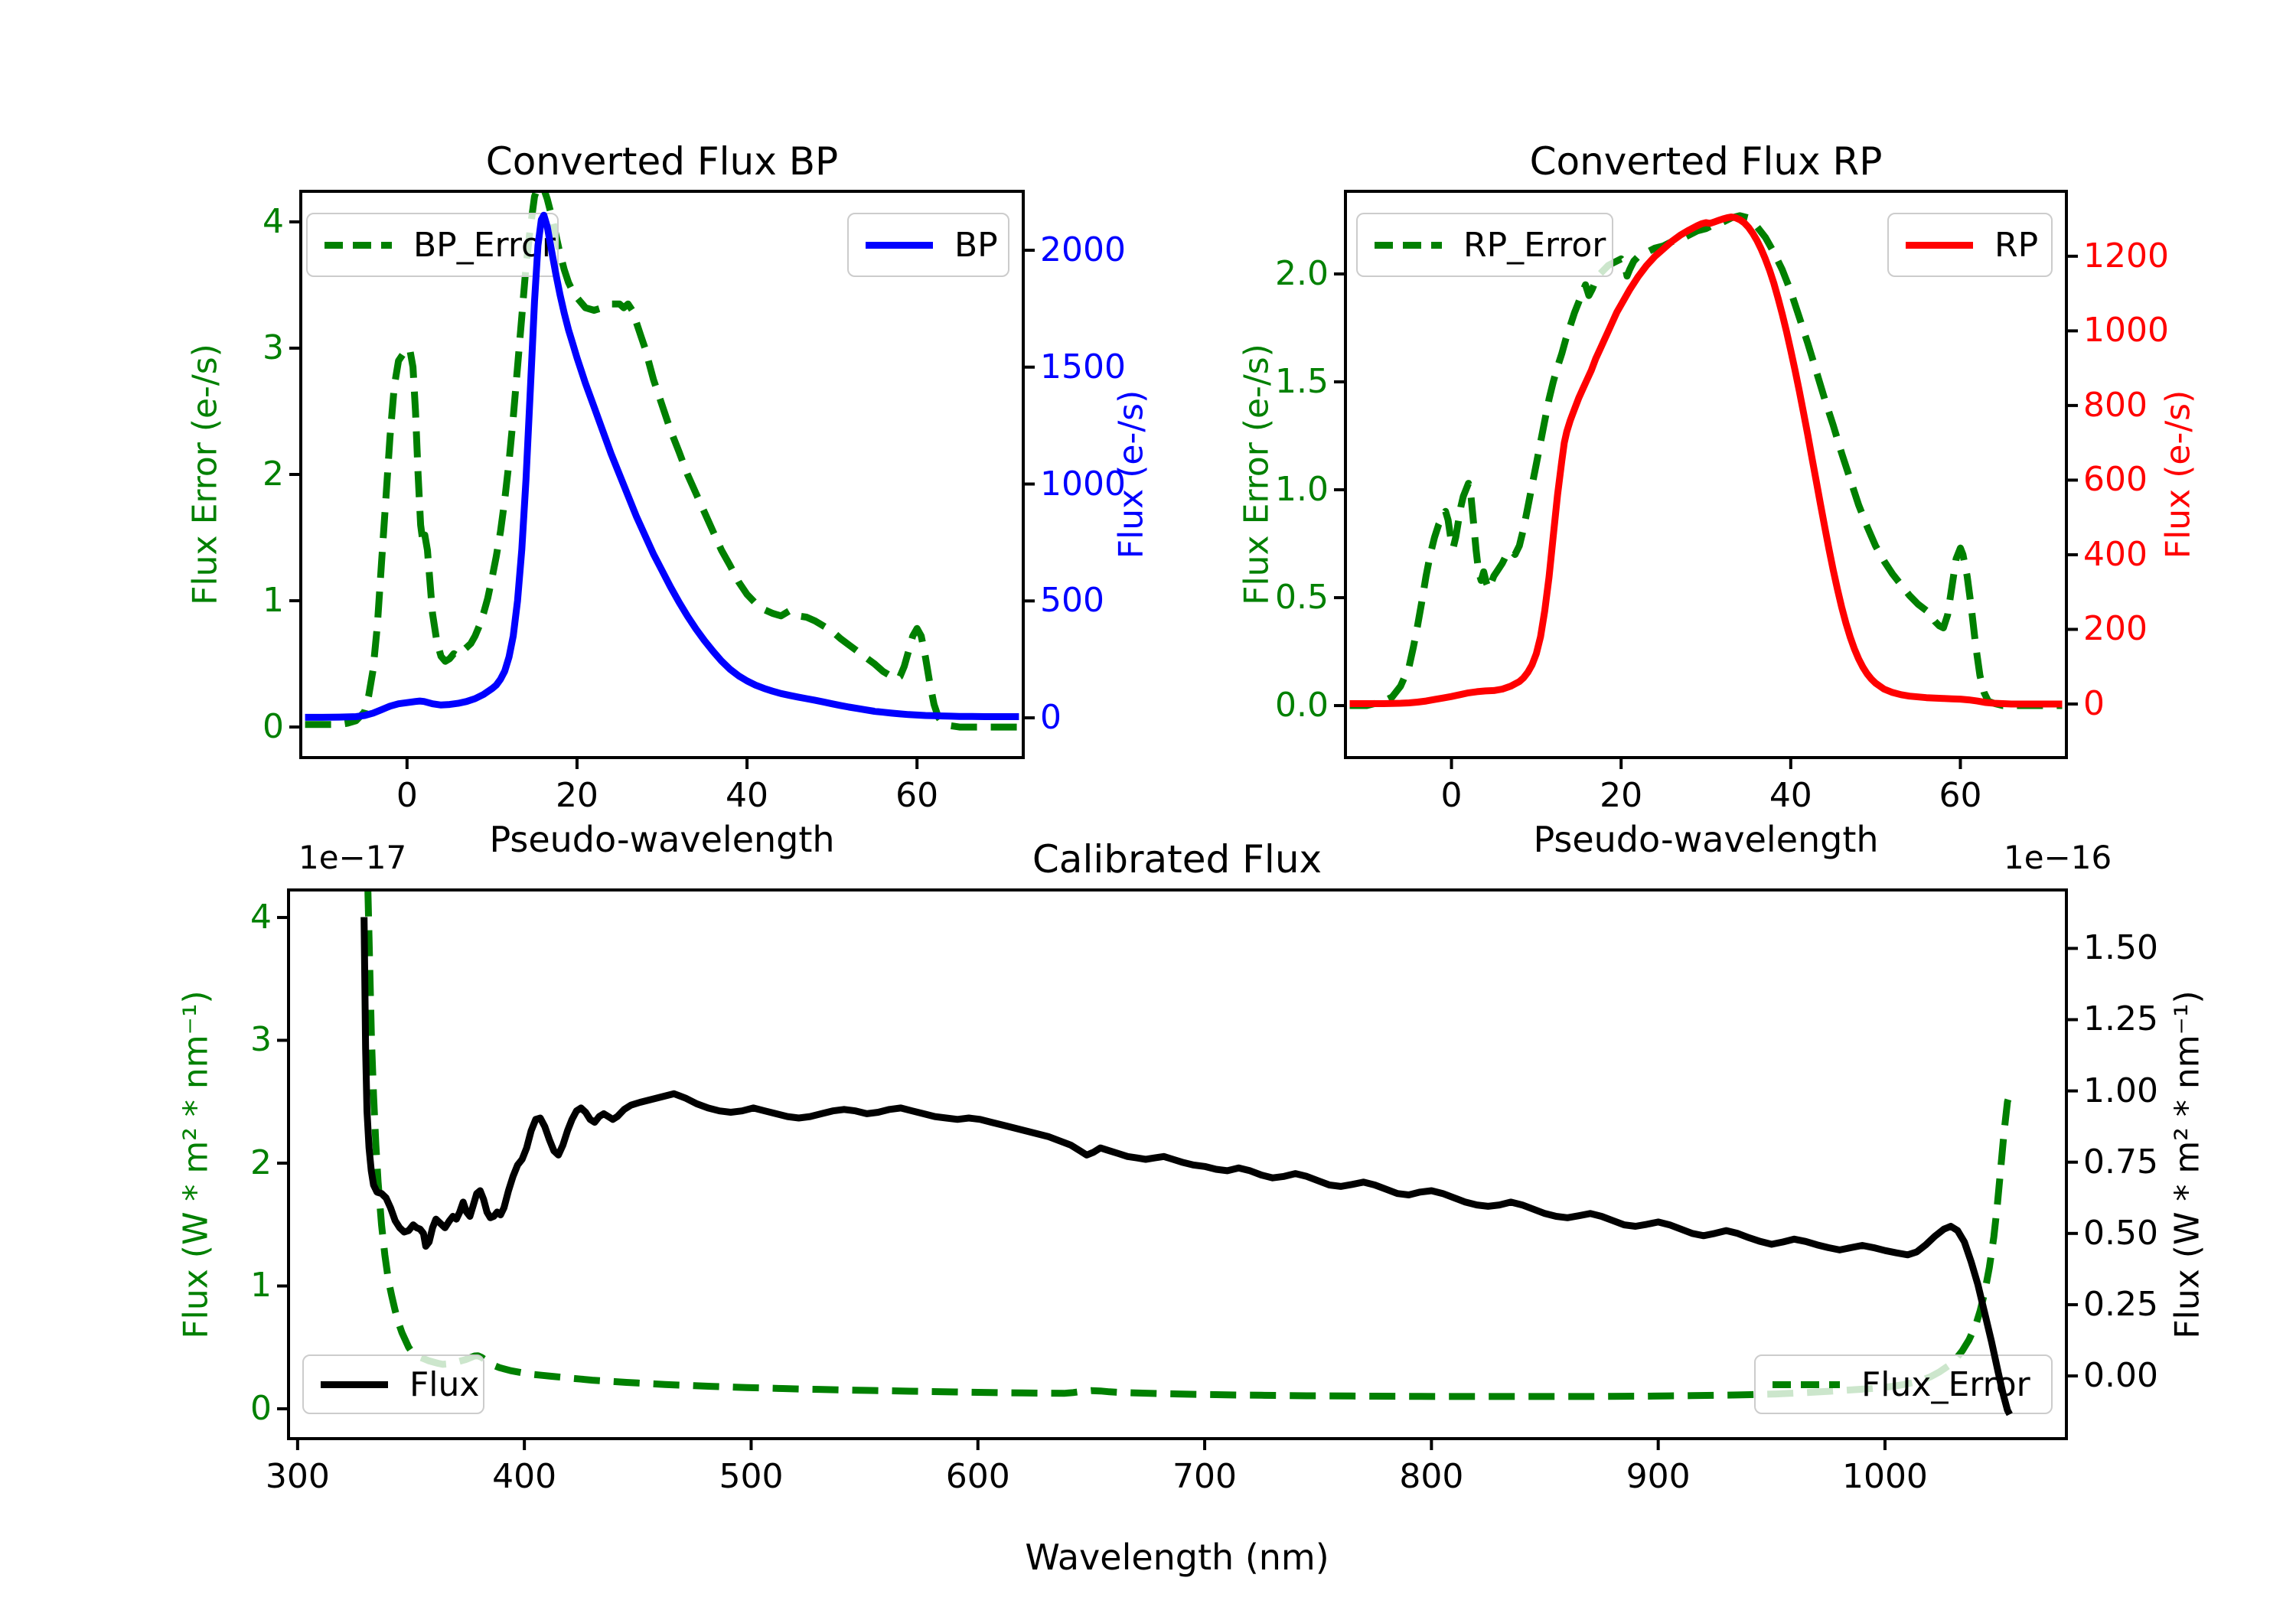  Describe the element at coordinates (1205, 1476) in the screenshot. I see `tick-label: 700` at that location.